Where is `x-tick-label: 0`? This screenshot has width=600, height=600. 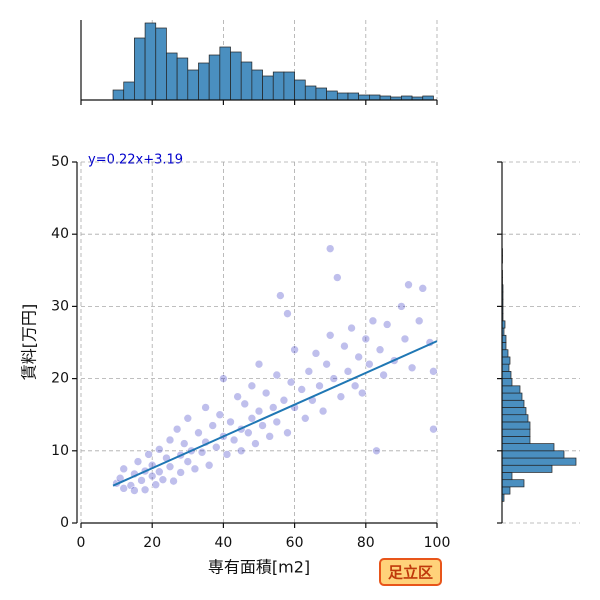 x-tick-label: 0 is located at coordinates (81, 543).